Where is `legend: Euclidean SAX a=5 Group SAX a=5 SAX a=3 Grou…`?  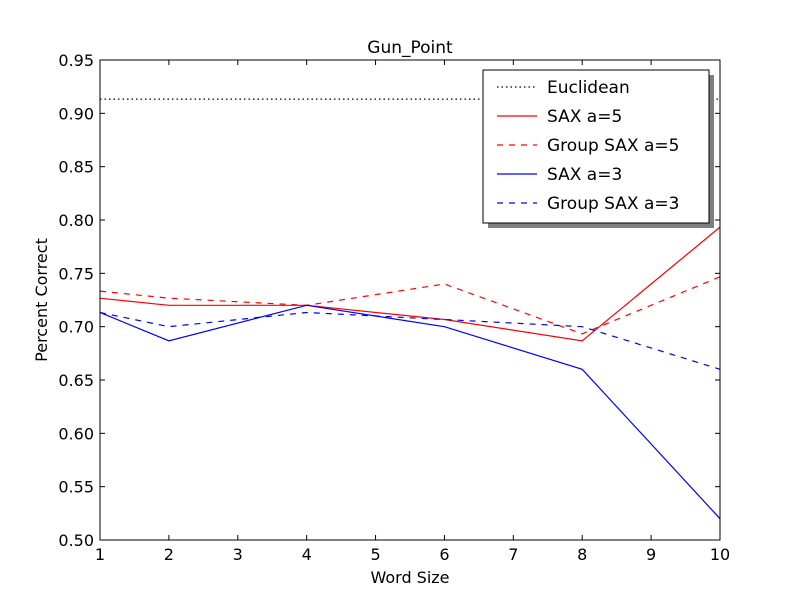
legend: Euclidean SAX a=5 Group SAX a=5 SAX a=3 Grou… is located at coordinates (598, 148).